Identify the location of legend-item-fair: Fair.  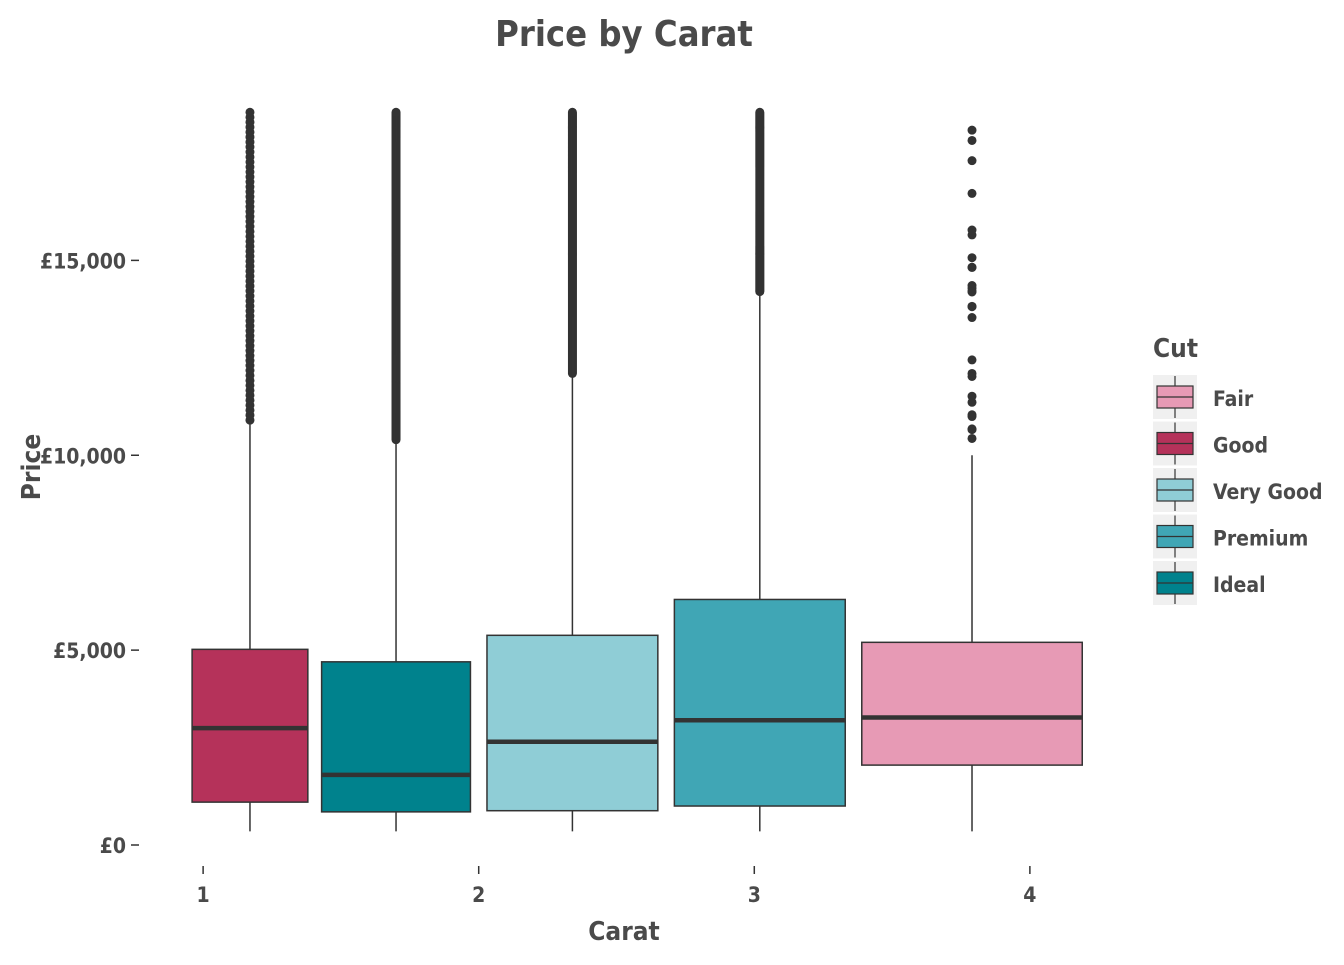
(1203, 397).